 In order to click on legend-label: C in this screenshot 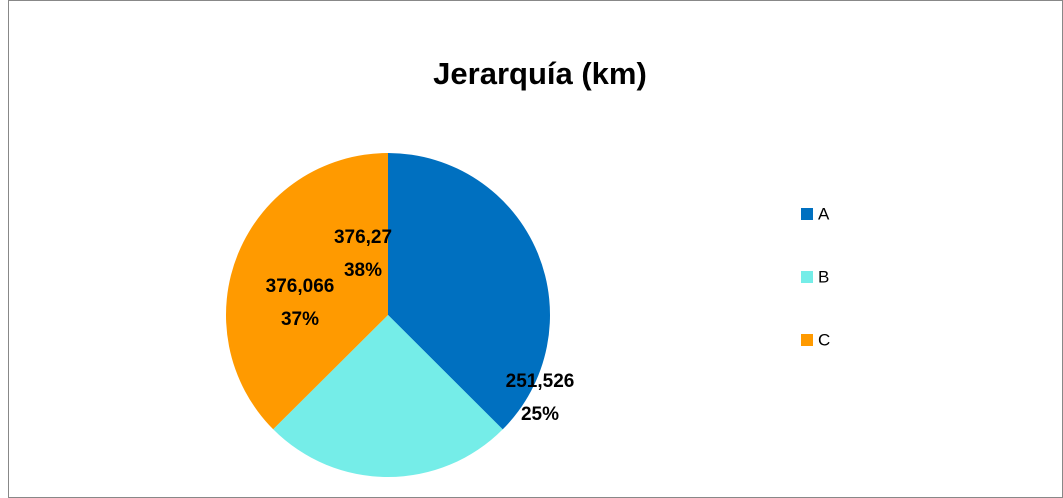, I will do `click(824, 339)`.